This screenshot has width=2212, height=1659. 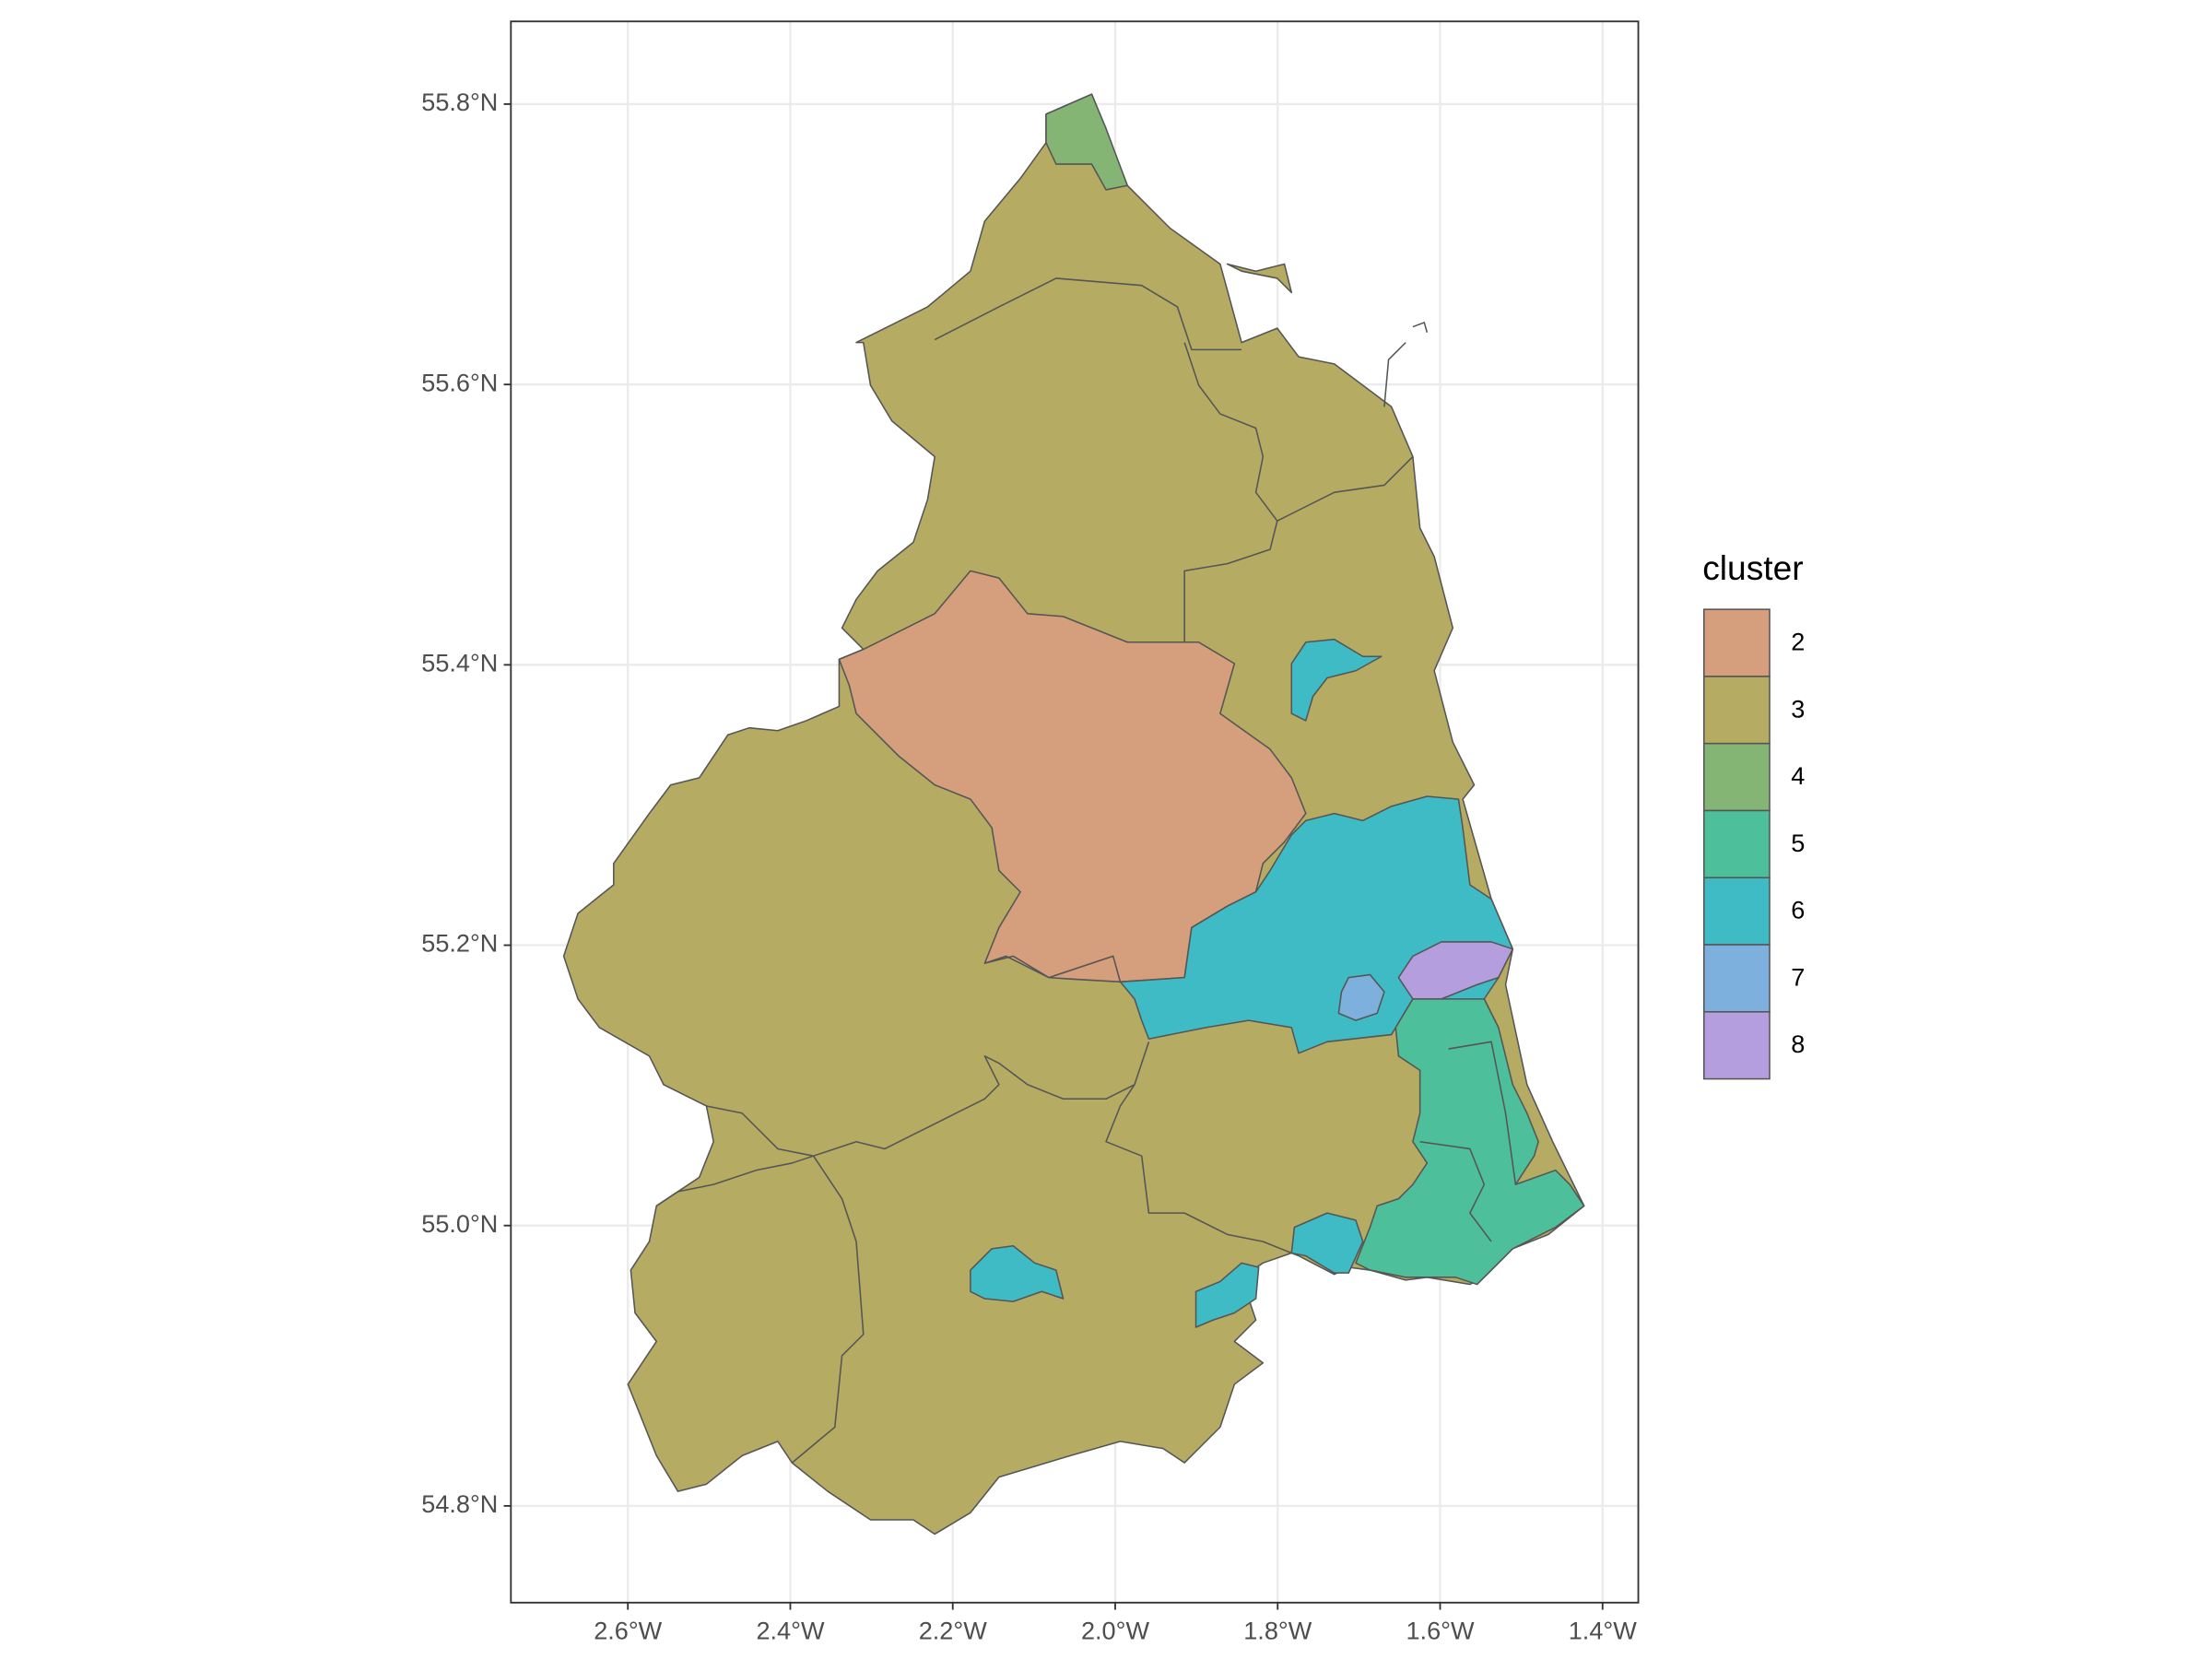 I want to click on x-tick-label: 1.4°W, so click(x=1603, y=1631).